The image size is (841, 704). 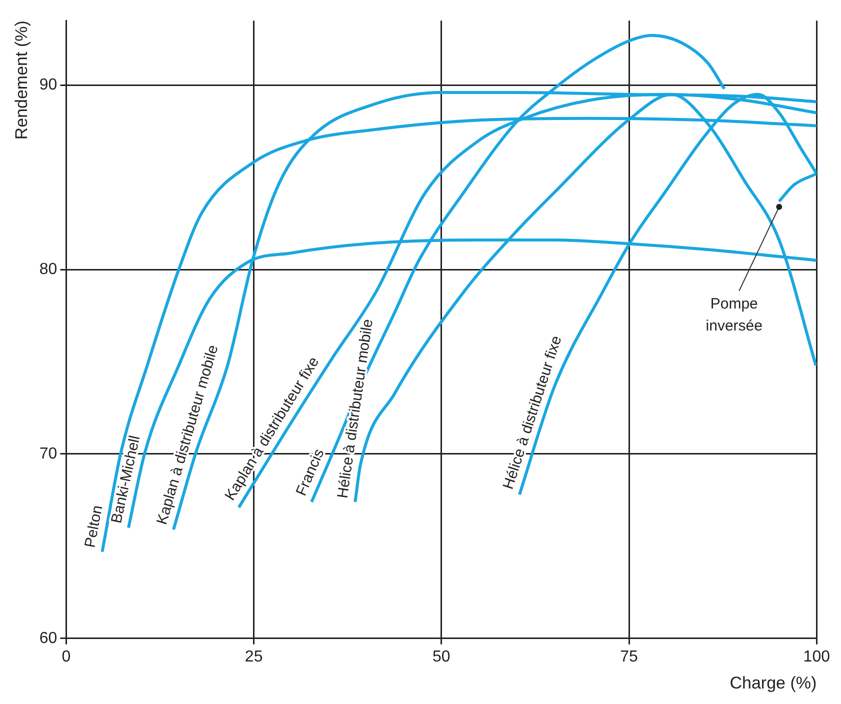 I want to click on x-tick-label: 0, so click(x=66, y=657).